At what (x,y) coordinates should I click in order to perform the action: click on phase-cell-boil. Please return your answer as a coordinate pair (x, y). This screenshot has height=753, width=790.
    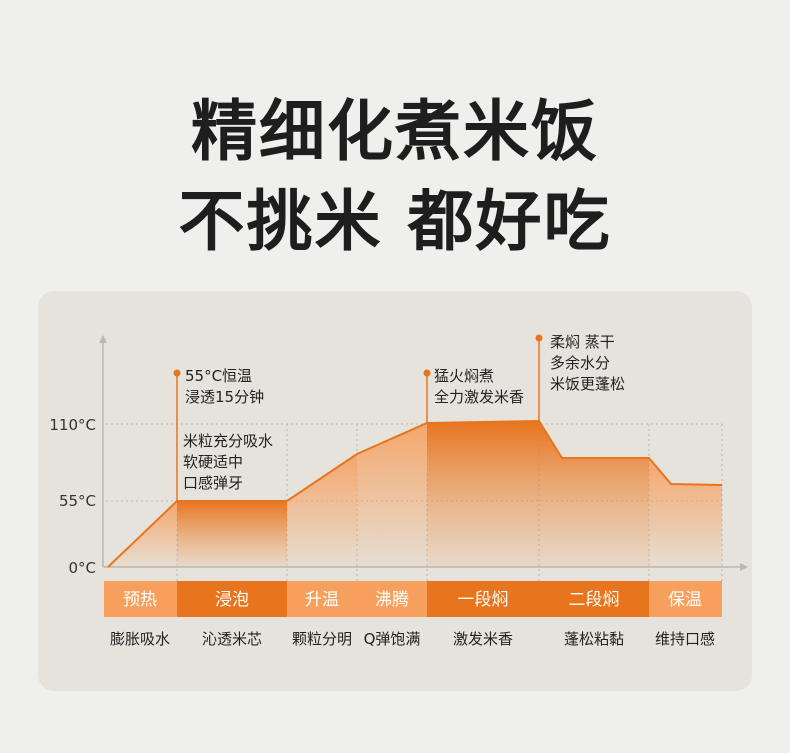
    Looking at the image, I should click on (392, 599).